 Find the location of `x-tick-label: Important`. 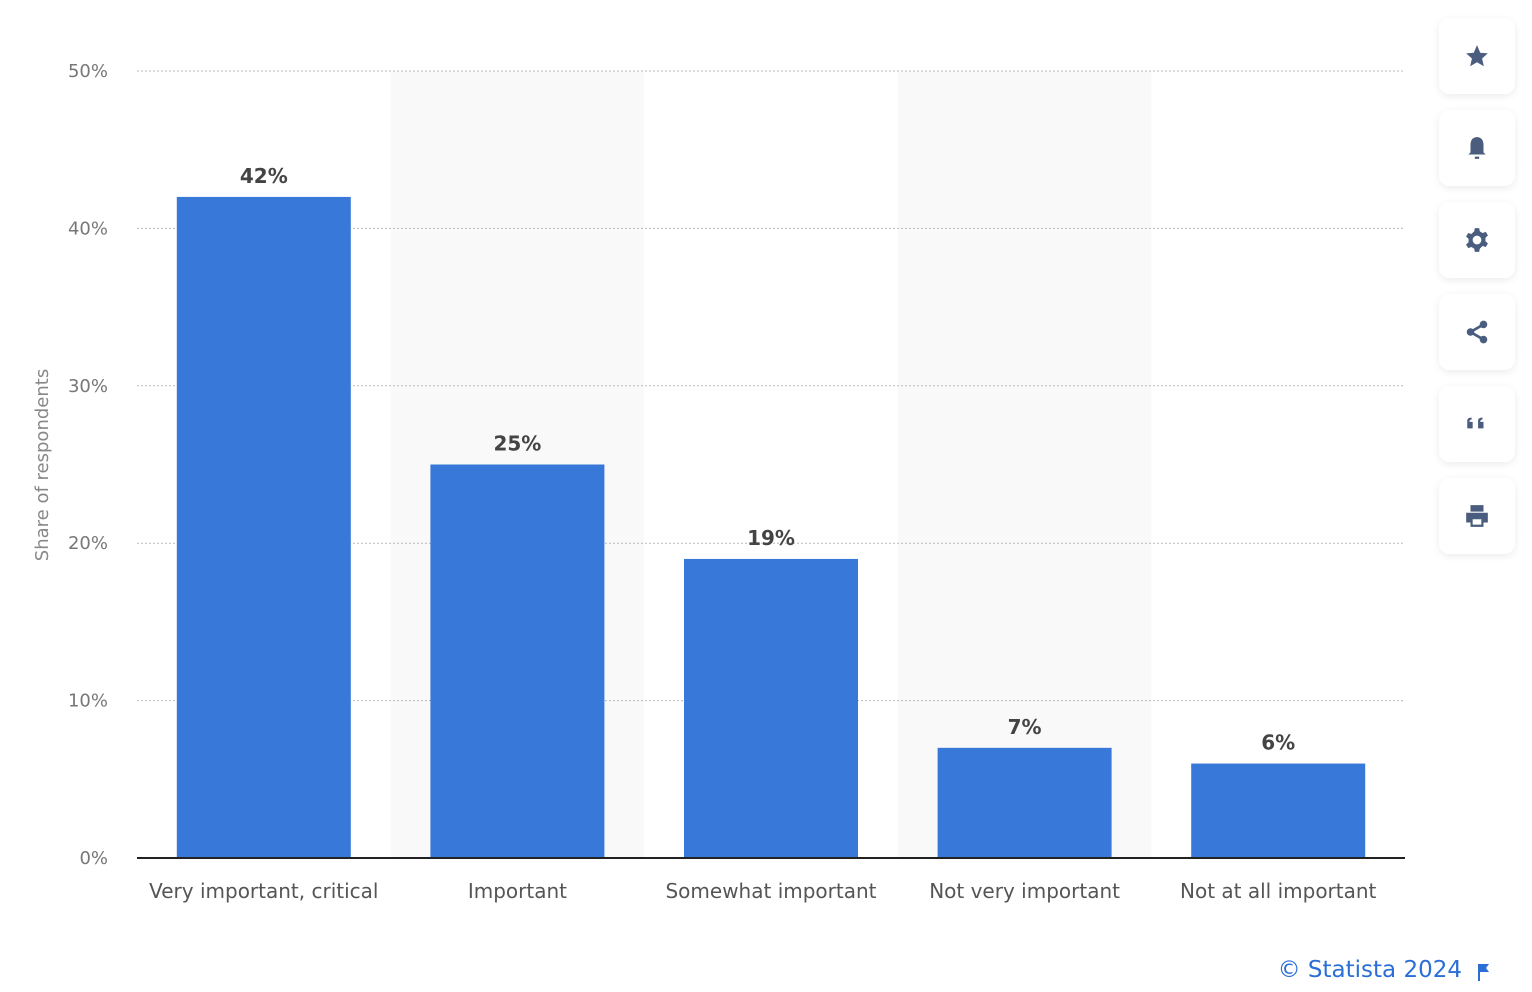

x-tick-label: Important is located at coordinates (517, 891).